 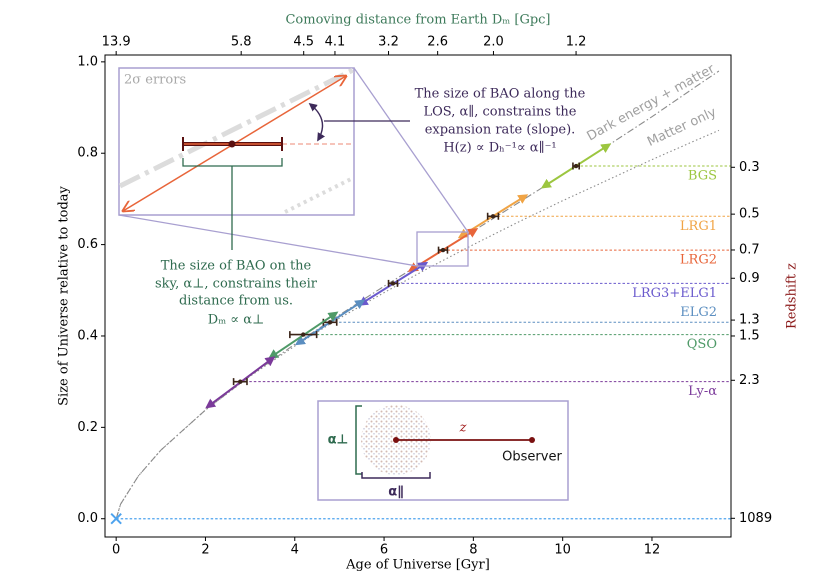 What do you see at coordinates (87, 153) in the screenshot?
I see `y-tick-label: 0.8` at bounding box center [87, 153].